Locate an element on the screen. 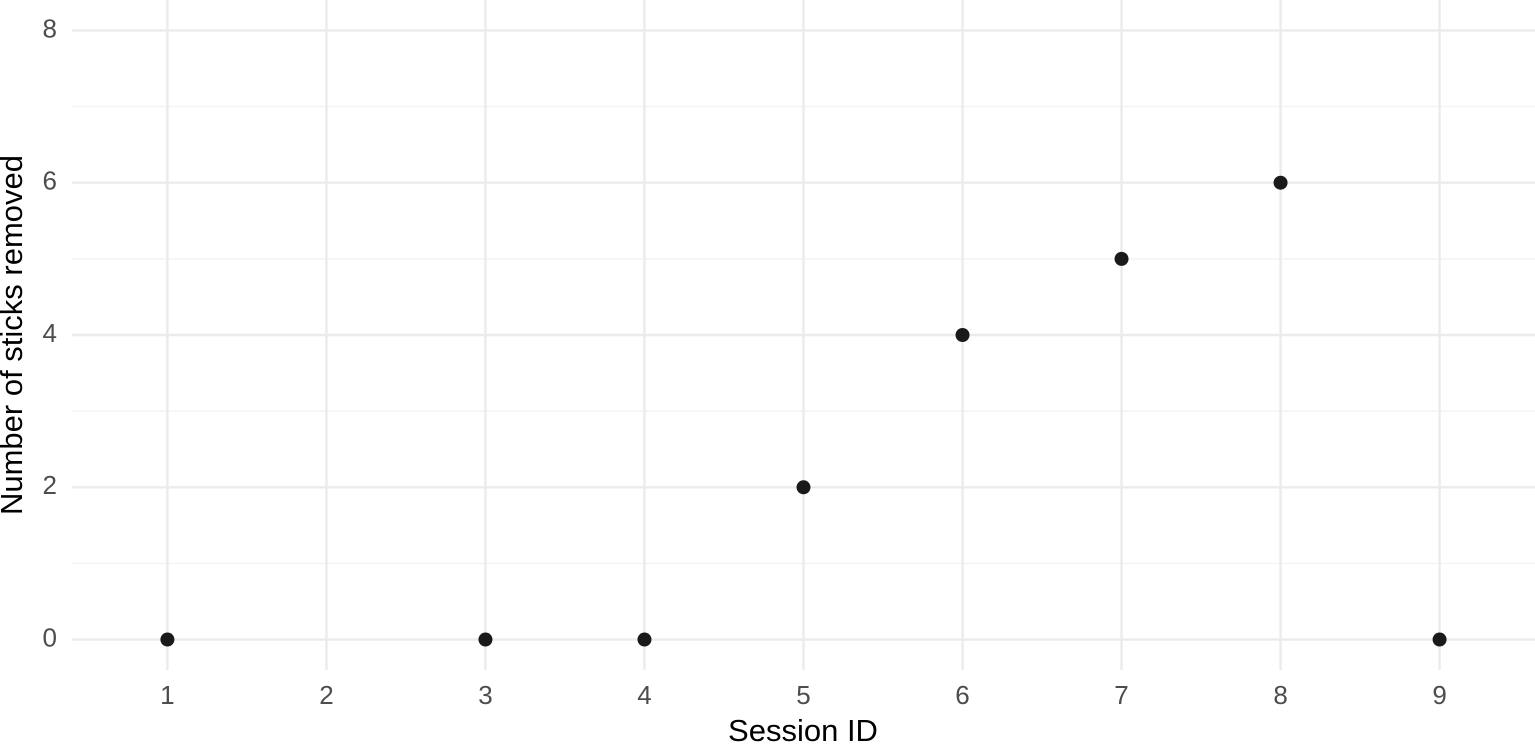  y-tick-label: 6 is located at coordinates (50, 181).